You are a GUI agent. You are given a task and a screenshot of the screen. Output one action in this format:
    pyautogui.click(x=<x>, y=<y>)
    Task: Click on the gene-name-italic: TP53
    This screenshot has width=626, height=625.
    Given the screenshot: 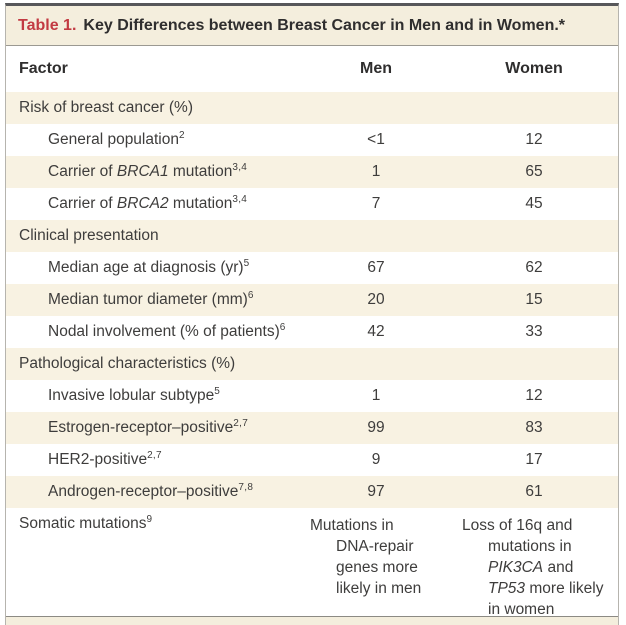 What is the action you would take?
    pyautogui.click(x=507, y=588)
    